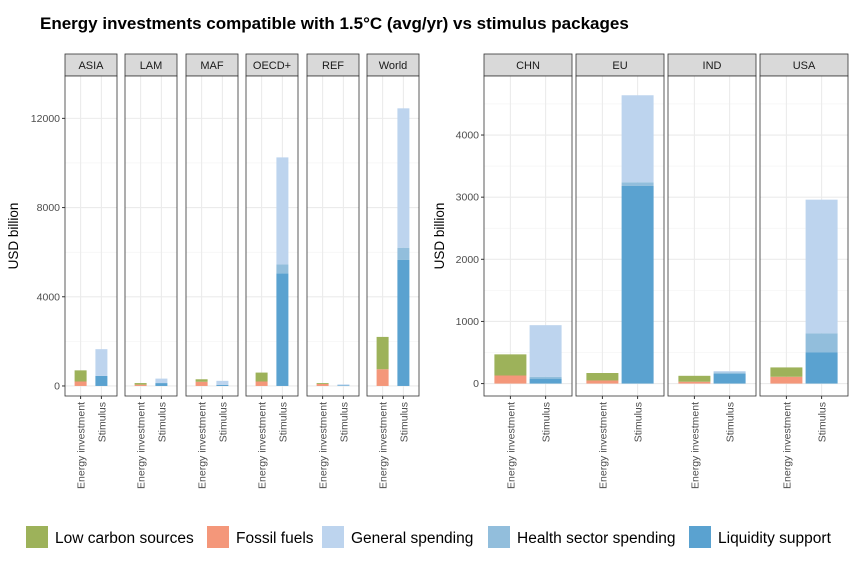  Describe the element at coordinates (619, 66) in the screenshot. I see `facet-label: EU` at that location.